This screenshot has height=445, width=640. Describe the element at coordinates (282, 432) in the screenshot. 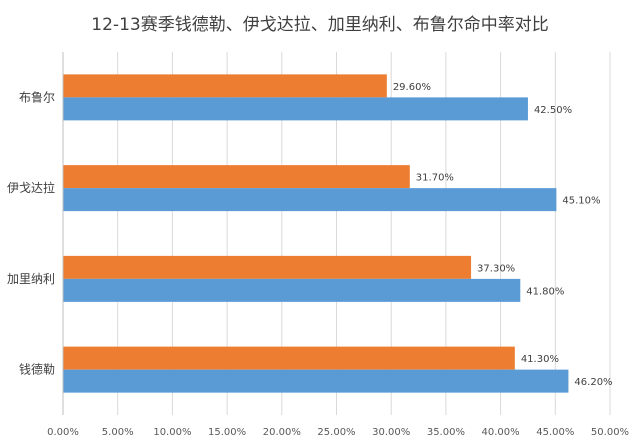

I see `x-tick-label: 20.00%` at that location.